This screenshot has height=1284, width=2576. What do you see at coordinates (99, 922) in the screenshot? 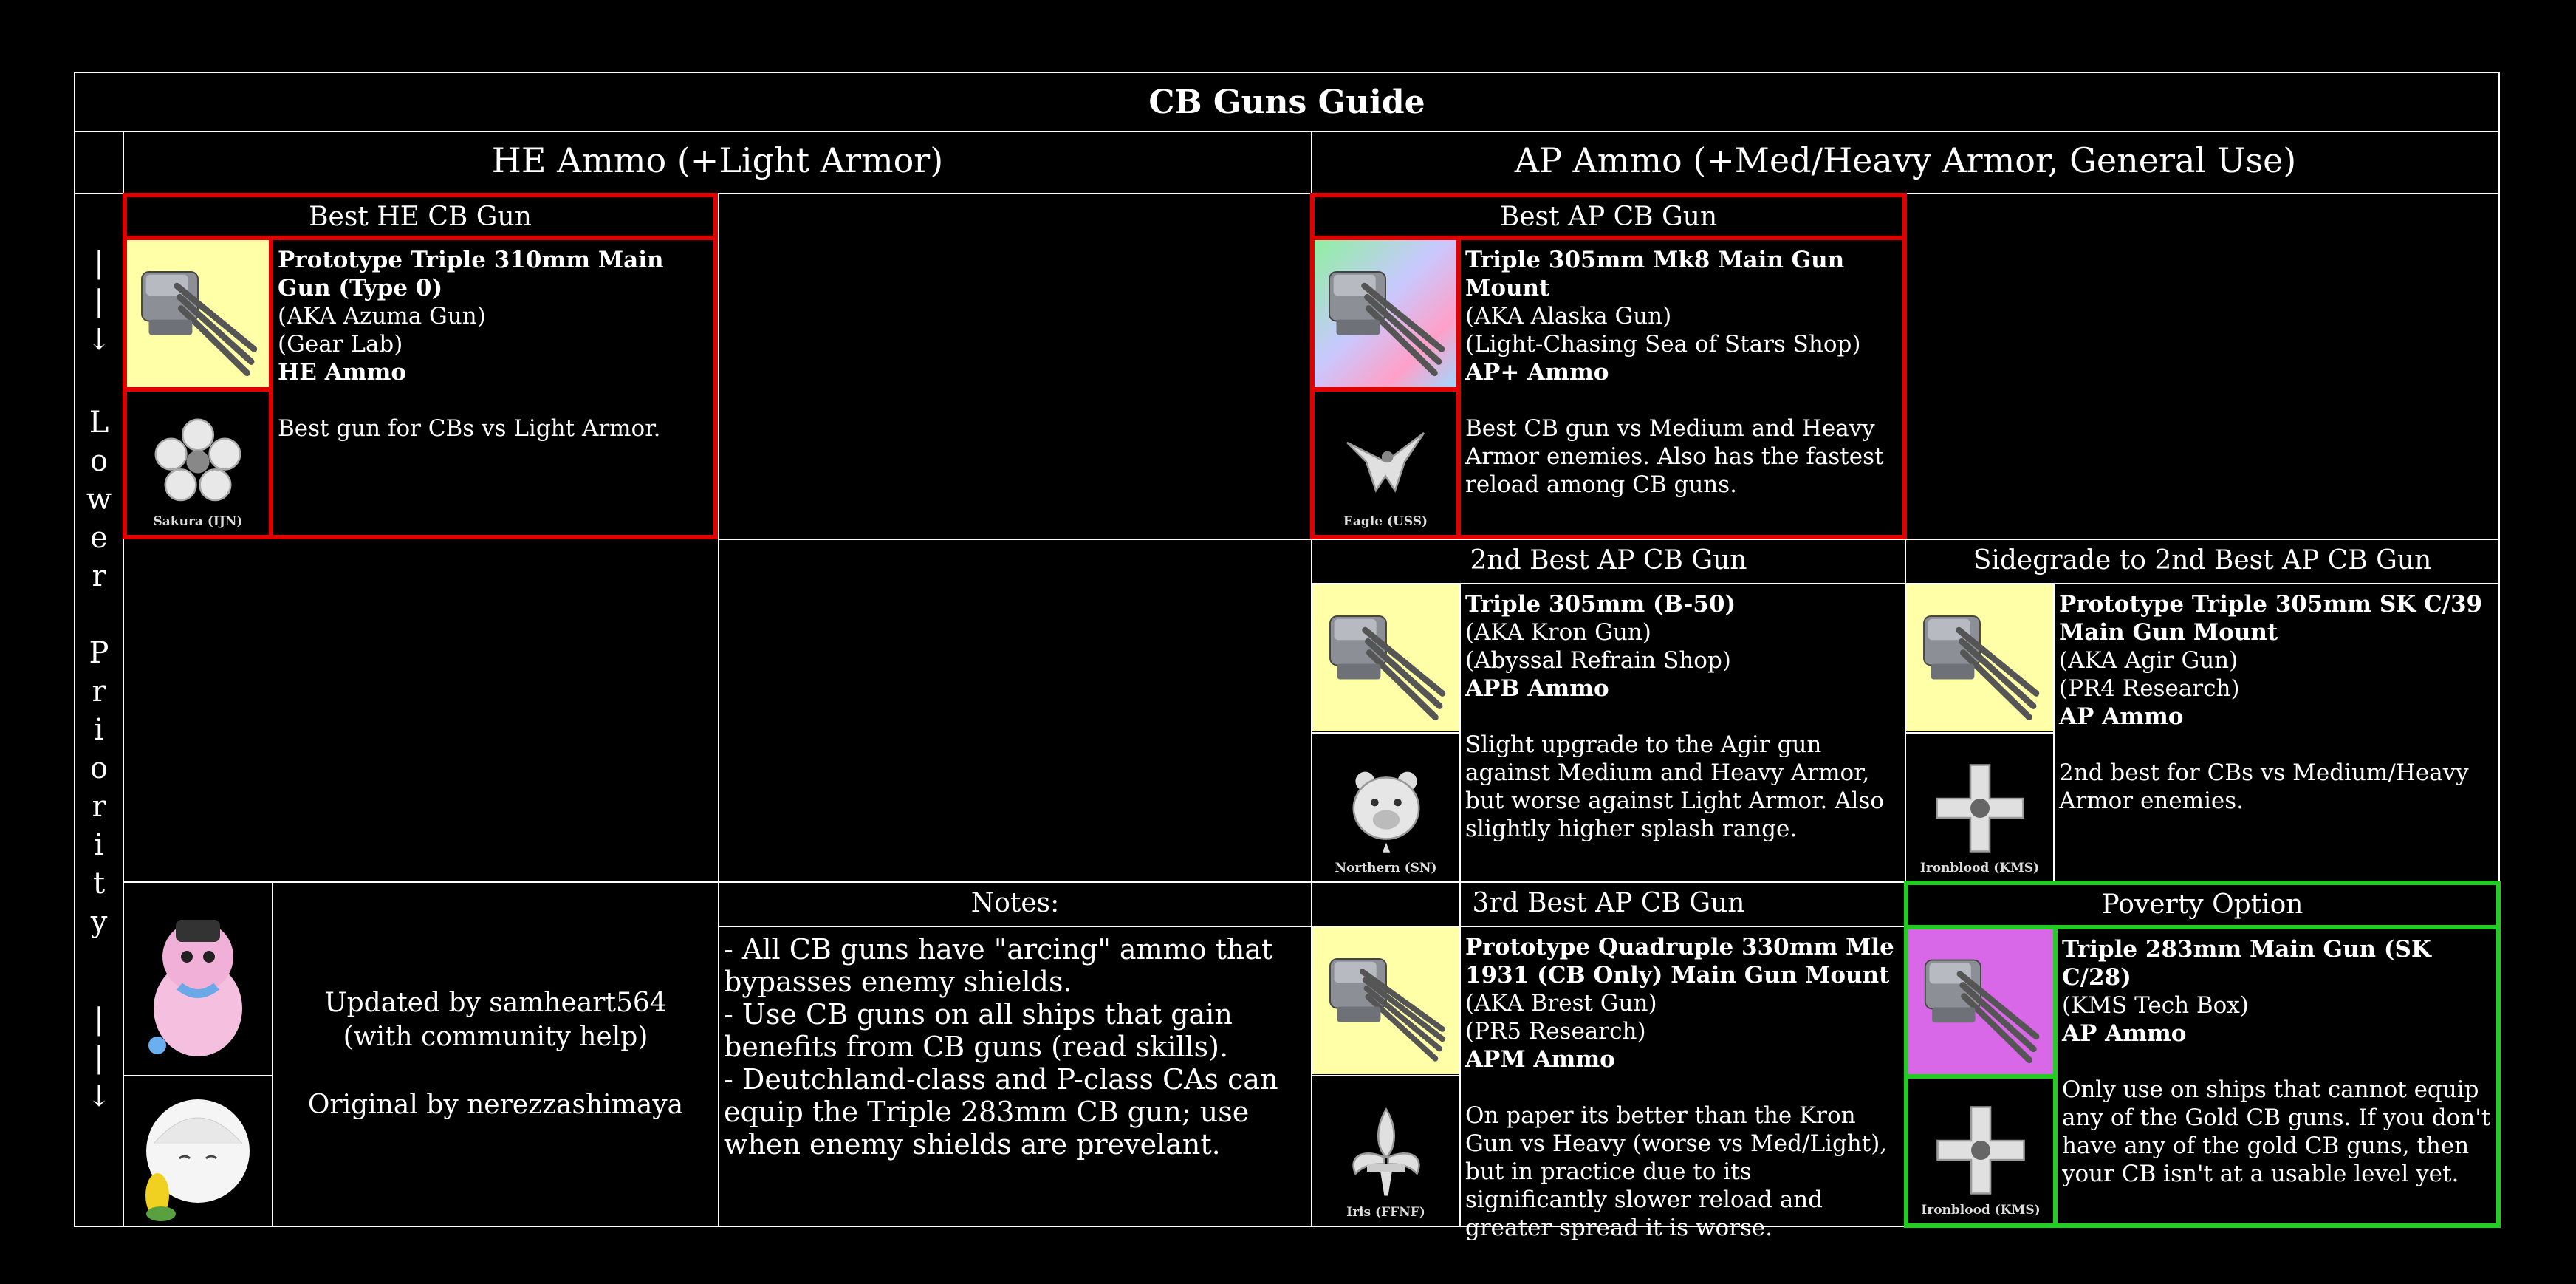
I see `letter: y` at bounding box center [99, 922].